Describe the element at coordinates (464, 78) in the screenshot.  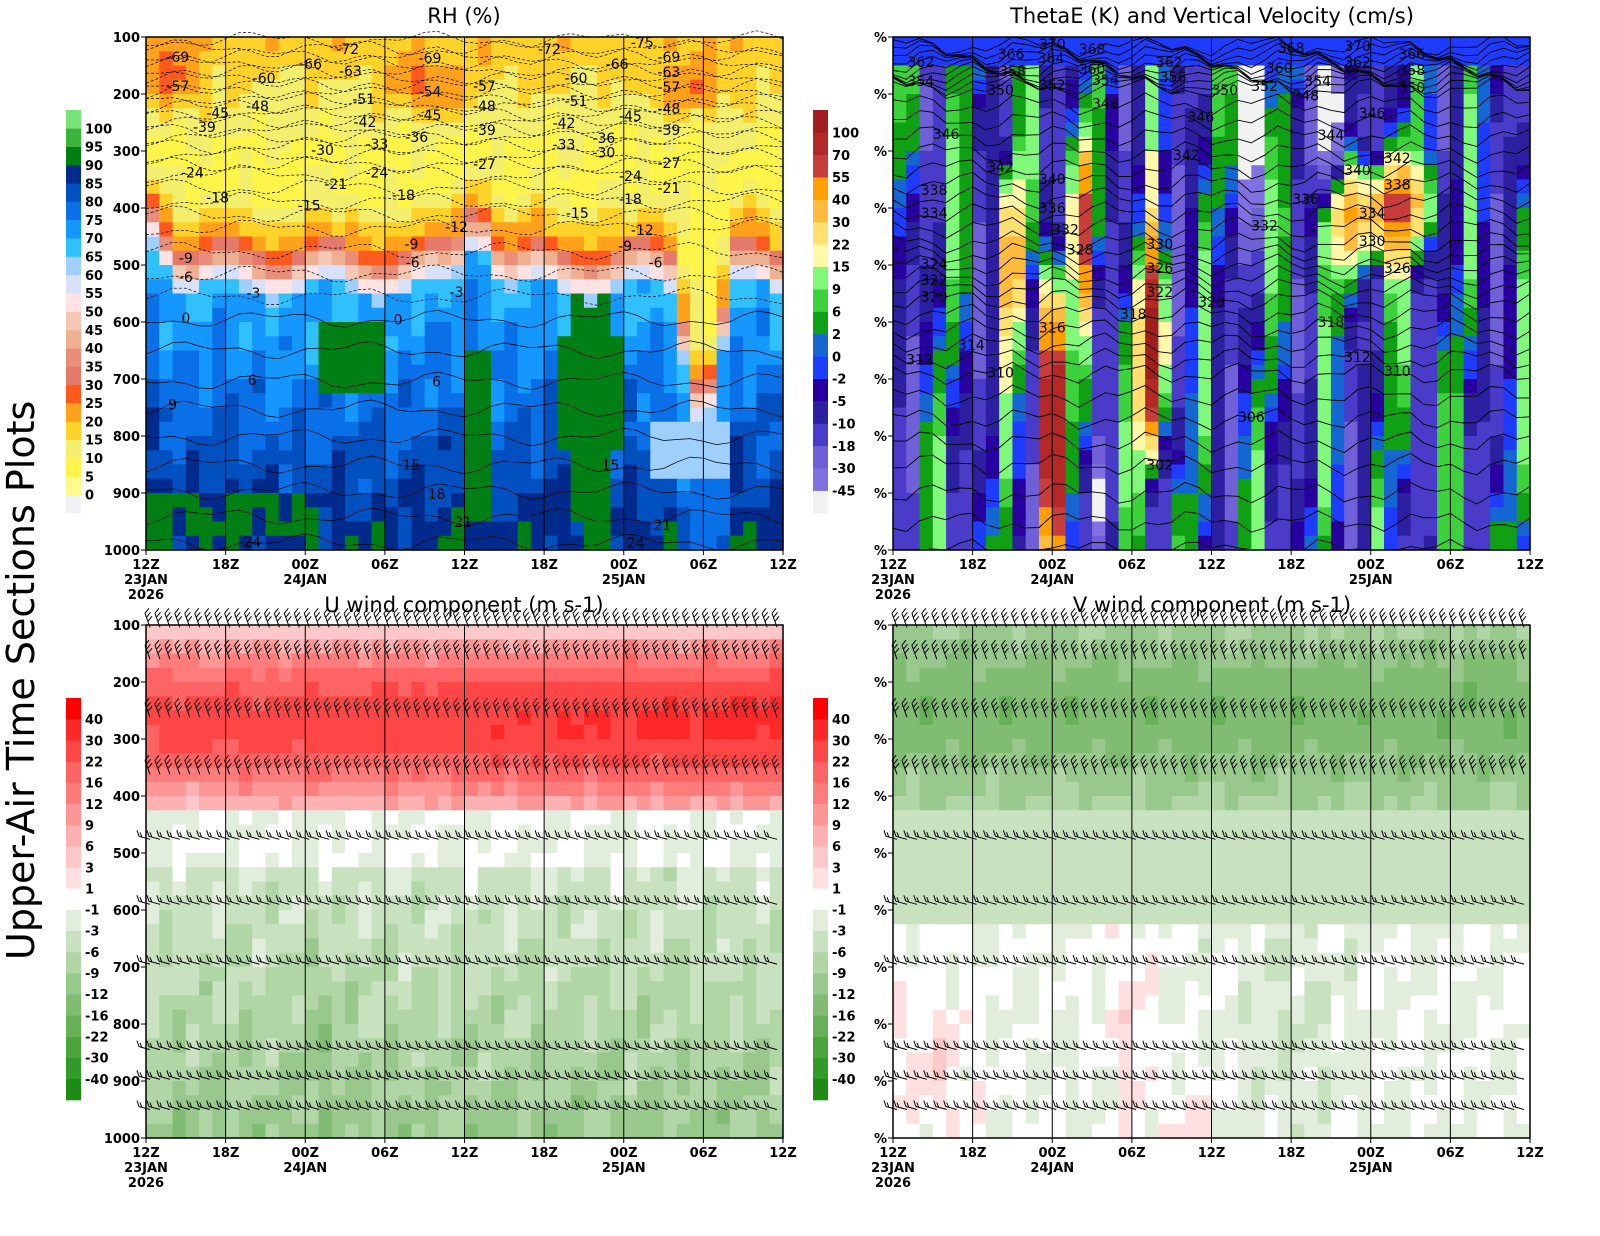
I see `temperature-contour` at that location.